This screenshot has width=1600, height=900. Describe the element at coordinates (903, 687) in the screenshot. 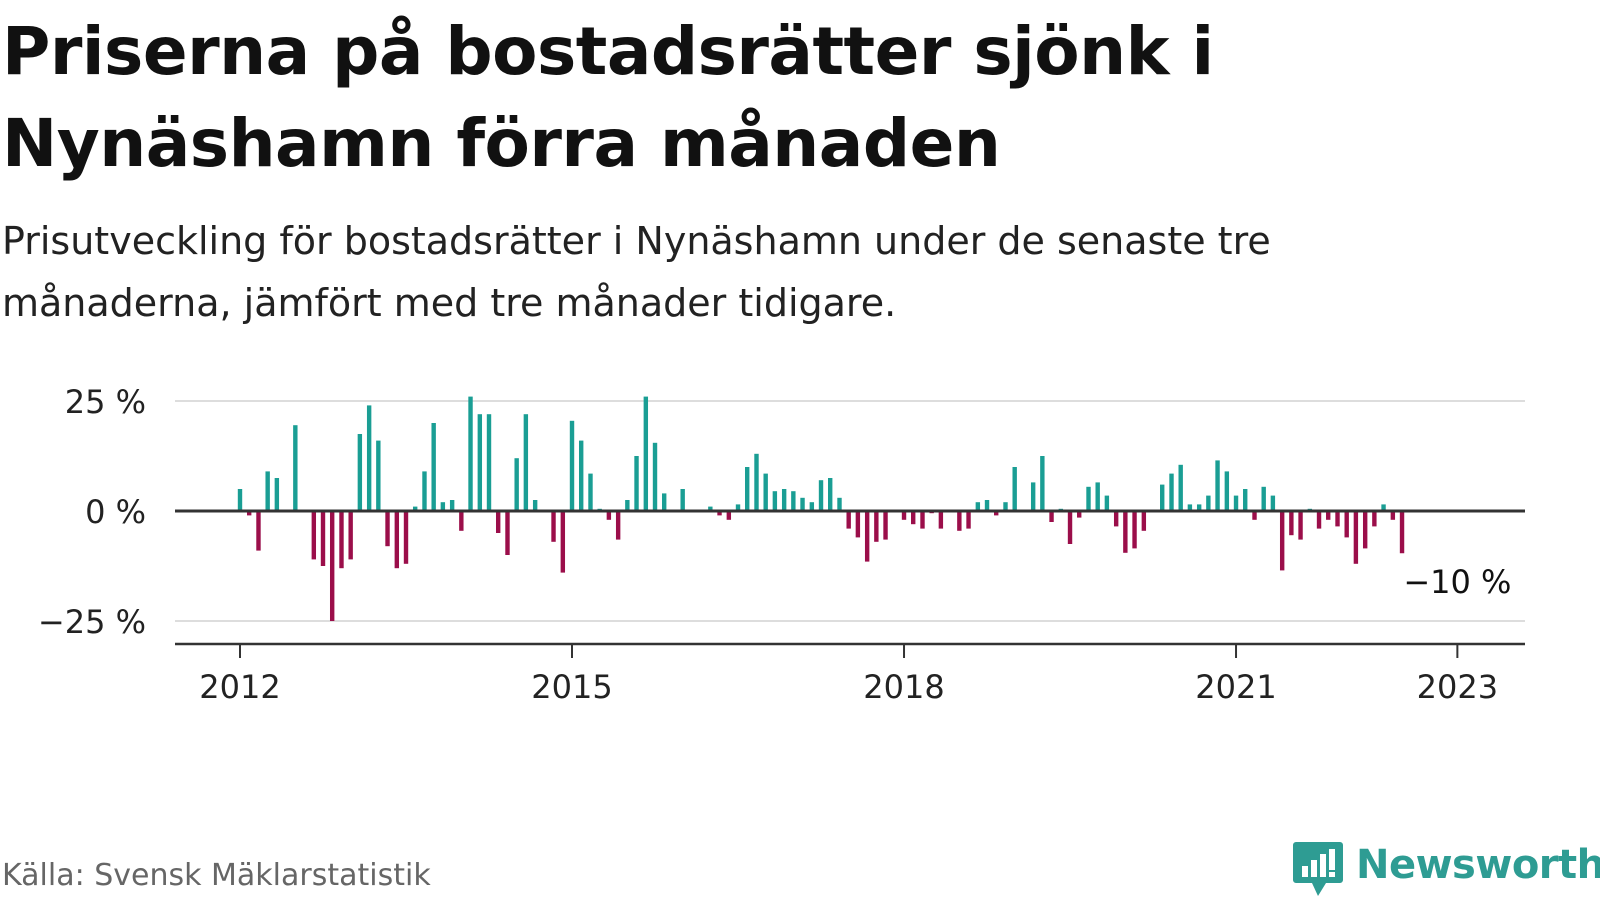

I see `x-tick-label: 2018` at that location.